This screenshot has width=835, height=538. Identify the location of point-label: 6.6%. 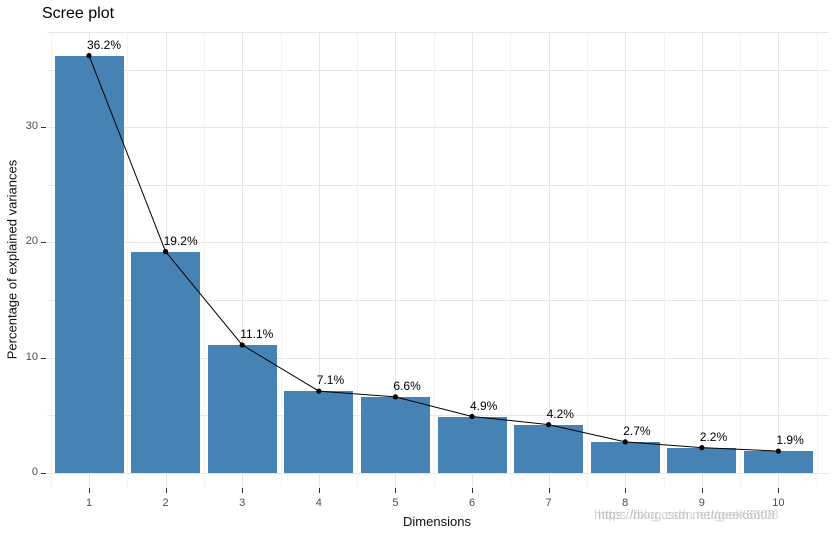
(407, 385).